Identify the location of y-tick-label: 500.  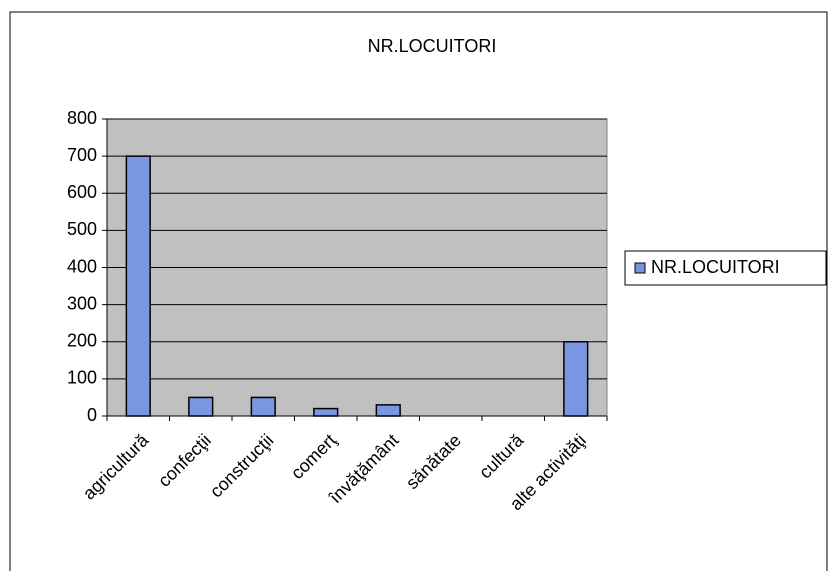
(82, 229).